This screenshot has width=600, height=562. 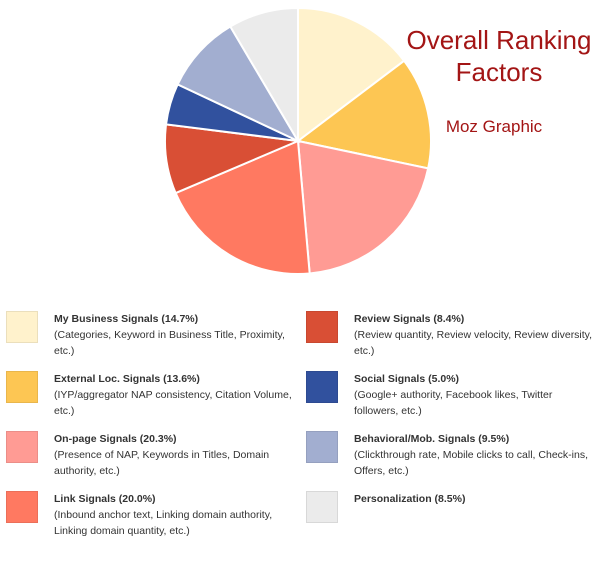 I want to click on legend-label: Link Signals, so click(x=85, y=499).